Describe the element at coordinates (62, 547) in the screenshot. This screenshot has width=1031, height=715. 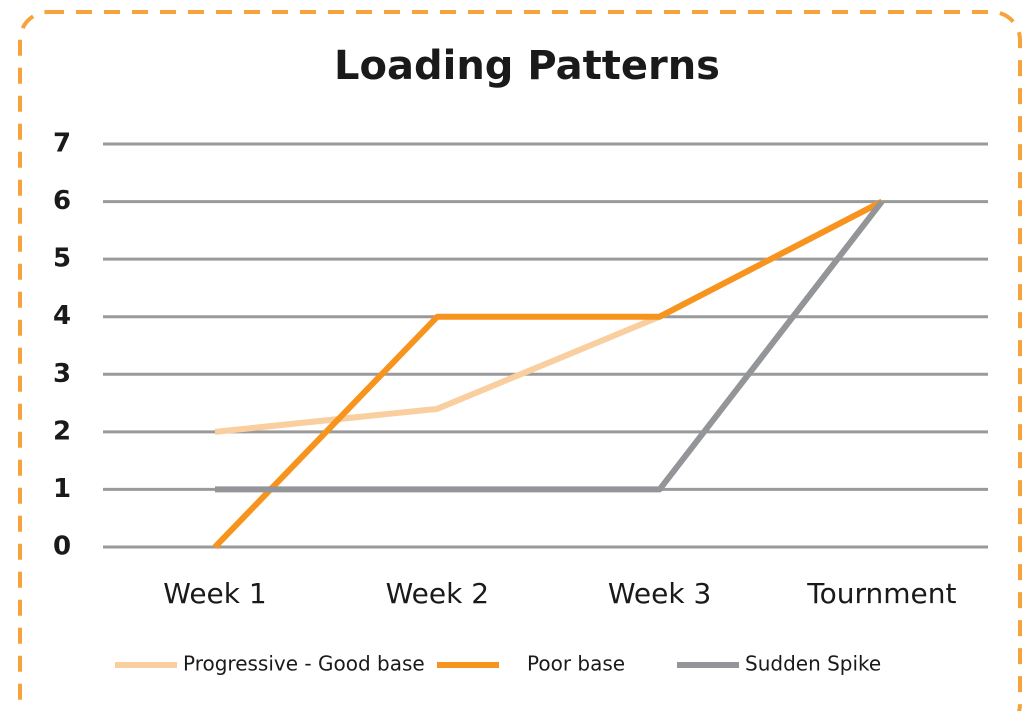
I see `y-tick-label: 0` at that location.